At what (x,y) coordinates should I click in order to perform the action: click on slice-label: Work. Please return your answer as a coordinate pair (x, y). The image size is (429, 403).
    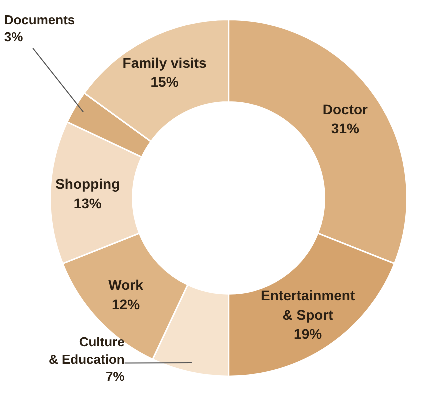
    Looking at the image, I should click on (126, 285).